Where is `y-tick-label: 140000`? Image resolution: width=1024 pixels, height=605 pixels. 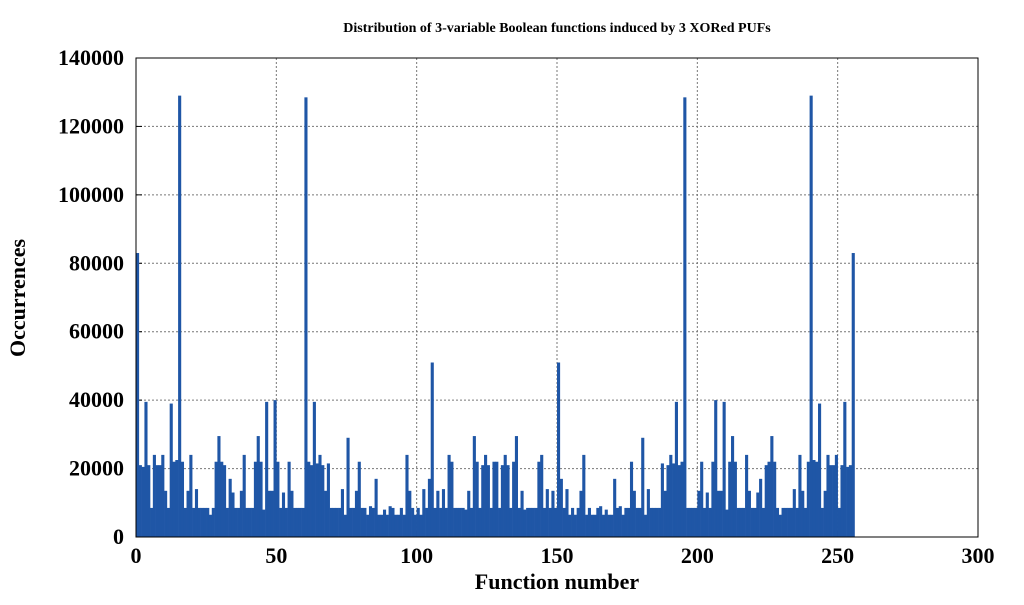
y-tick-label: 140000 is located at coordinates (91, 57).